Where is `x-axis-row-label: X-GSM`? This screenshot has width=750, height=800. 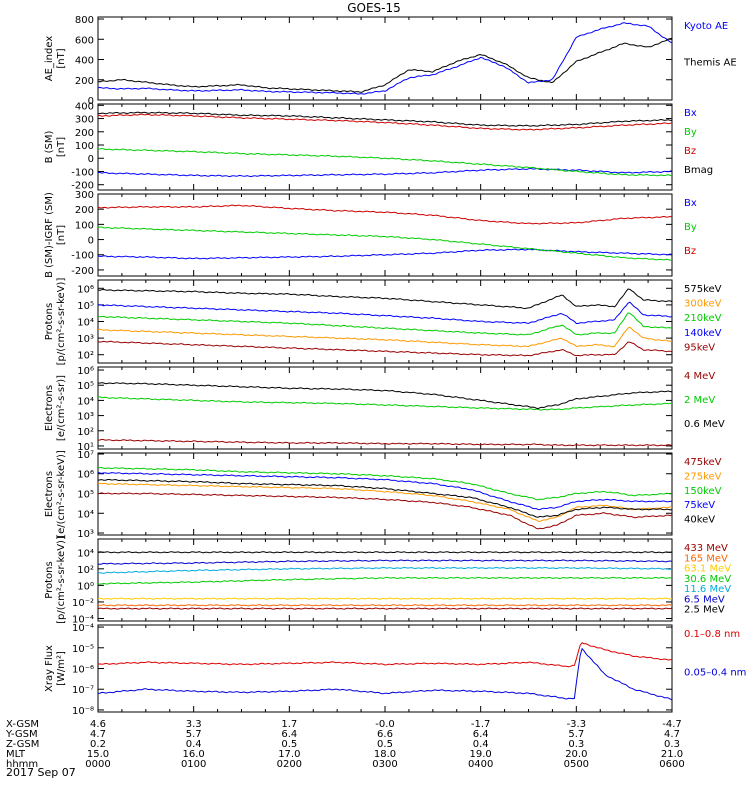
x-axis-row-label: X-GSM is located at coordinates (22, 724).